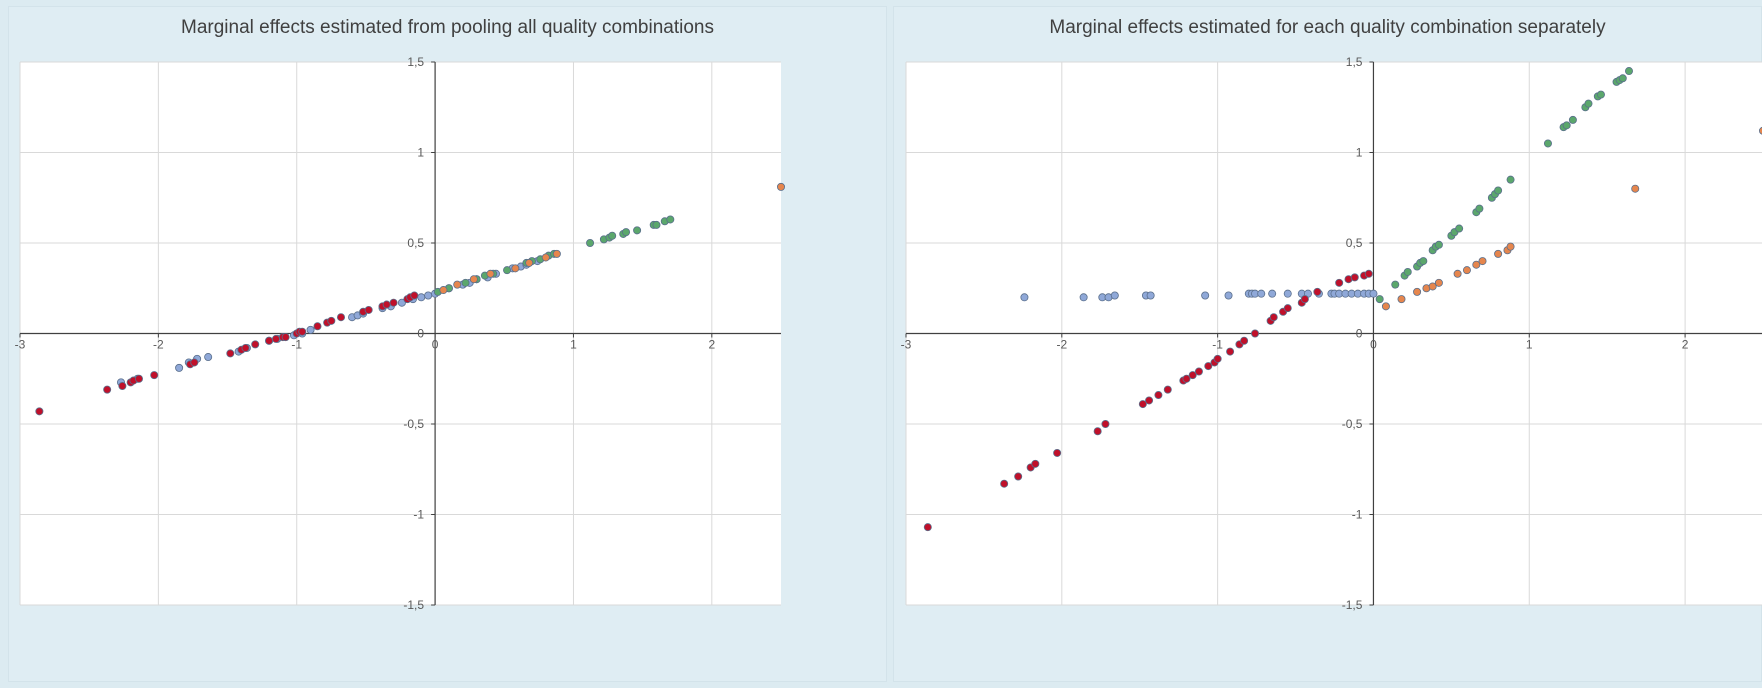 The image size is (1762, 688). I want to click on y-tick-label: 1,5, so click(415, 62).